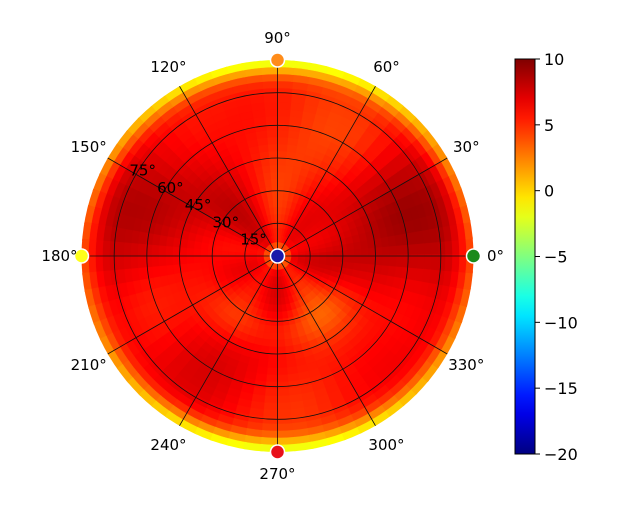 This screenshot has width=642, height=513. I want to click on radial-tick-label: 15°, so click(253, 240).